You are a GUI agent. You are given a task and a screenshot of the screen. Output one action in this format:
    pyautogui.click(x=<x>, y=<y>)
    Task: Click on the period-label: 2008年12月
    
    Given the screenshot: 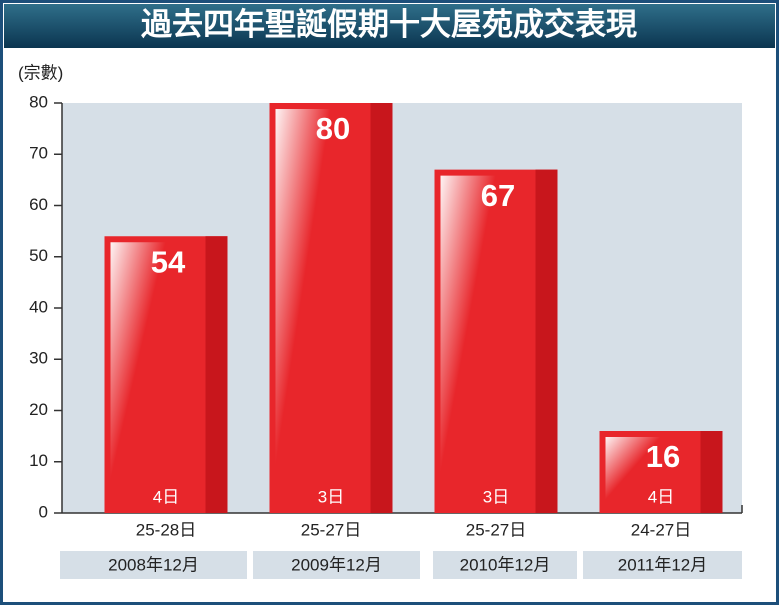 What is the action you would take?
    pyautogui.click(x=153, y=564)
    